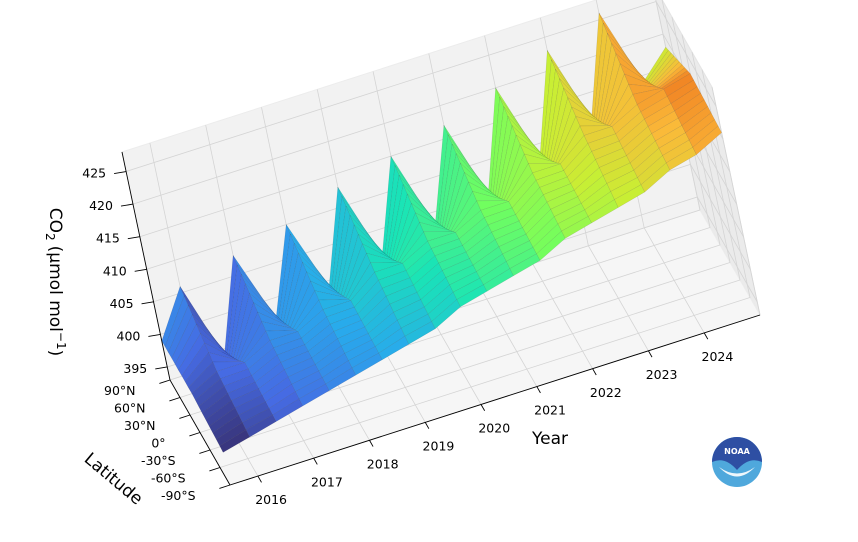 This screenshot has height=542, width=858. I want to click on x-tick-2022, so click(594, 372).